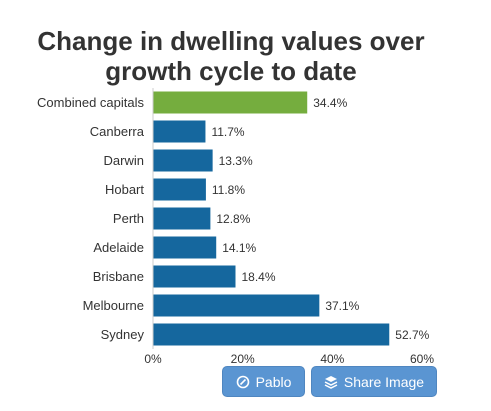  Describe the element at coordinates (243, 382) in the screenshot. I see `pablo-icon` at that location.